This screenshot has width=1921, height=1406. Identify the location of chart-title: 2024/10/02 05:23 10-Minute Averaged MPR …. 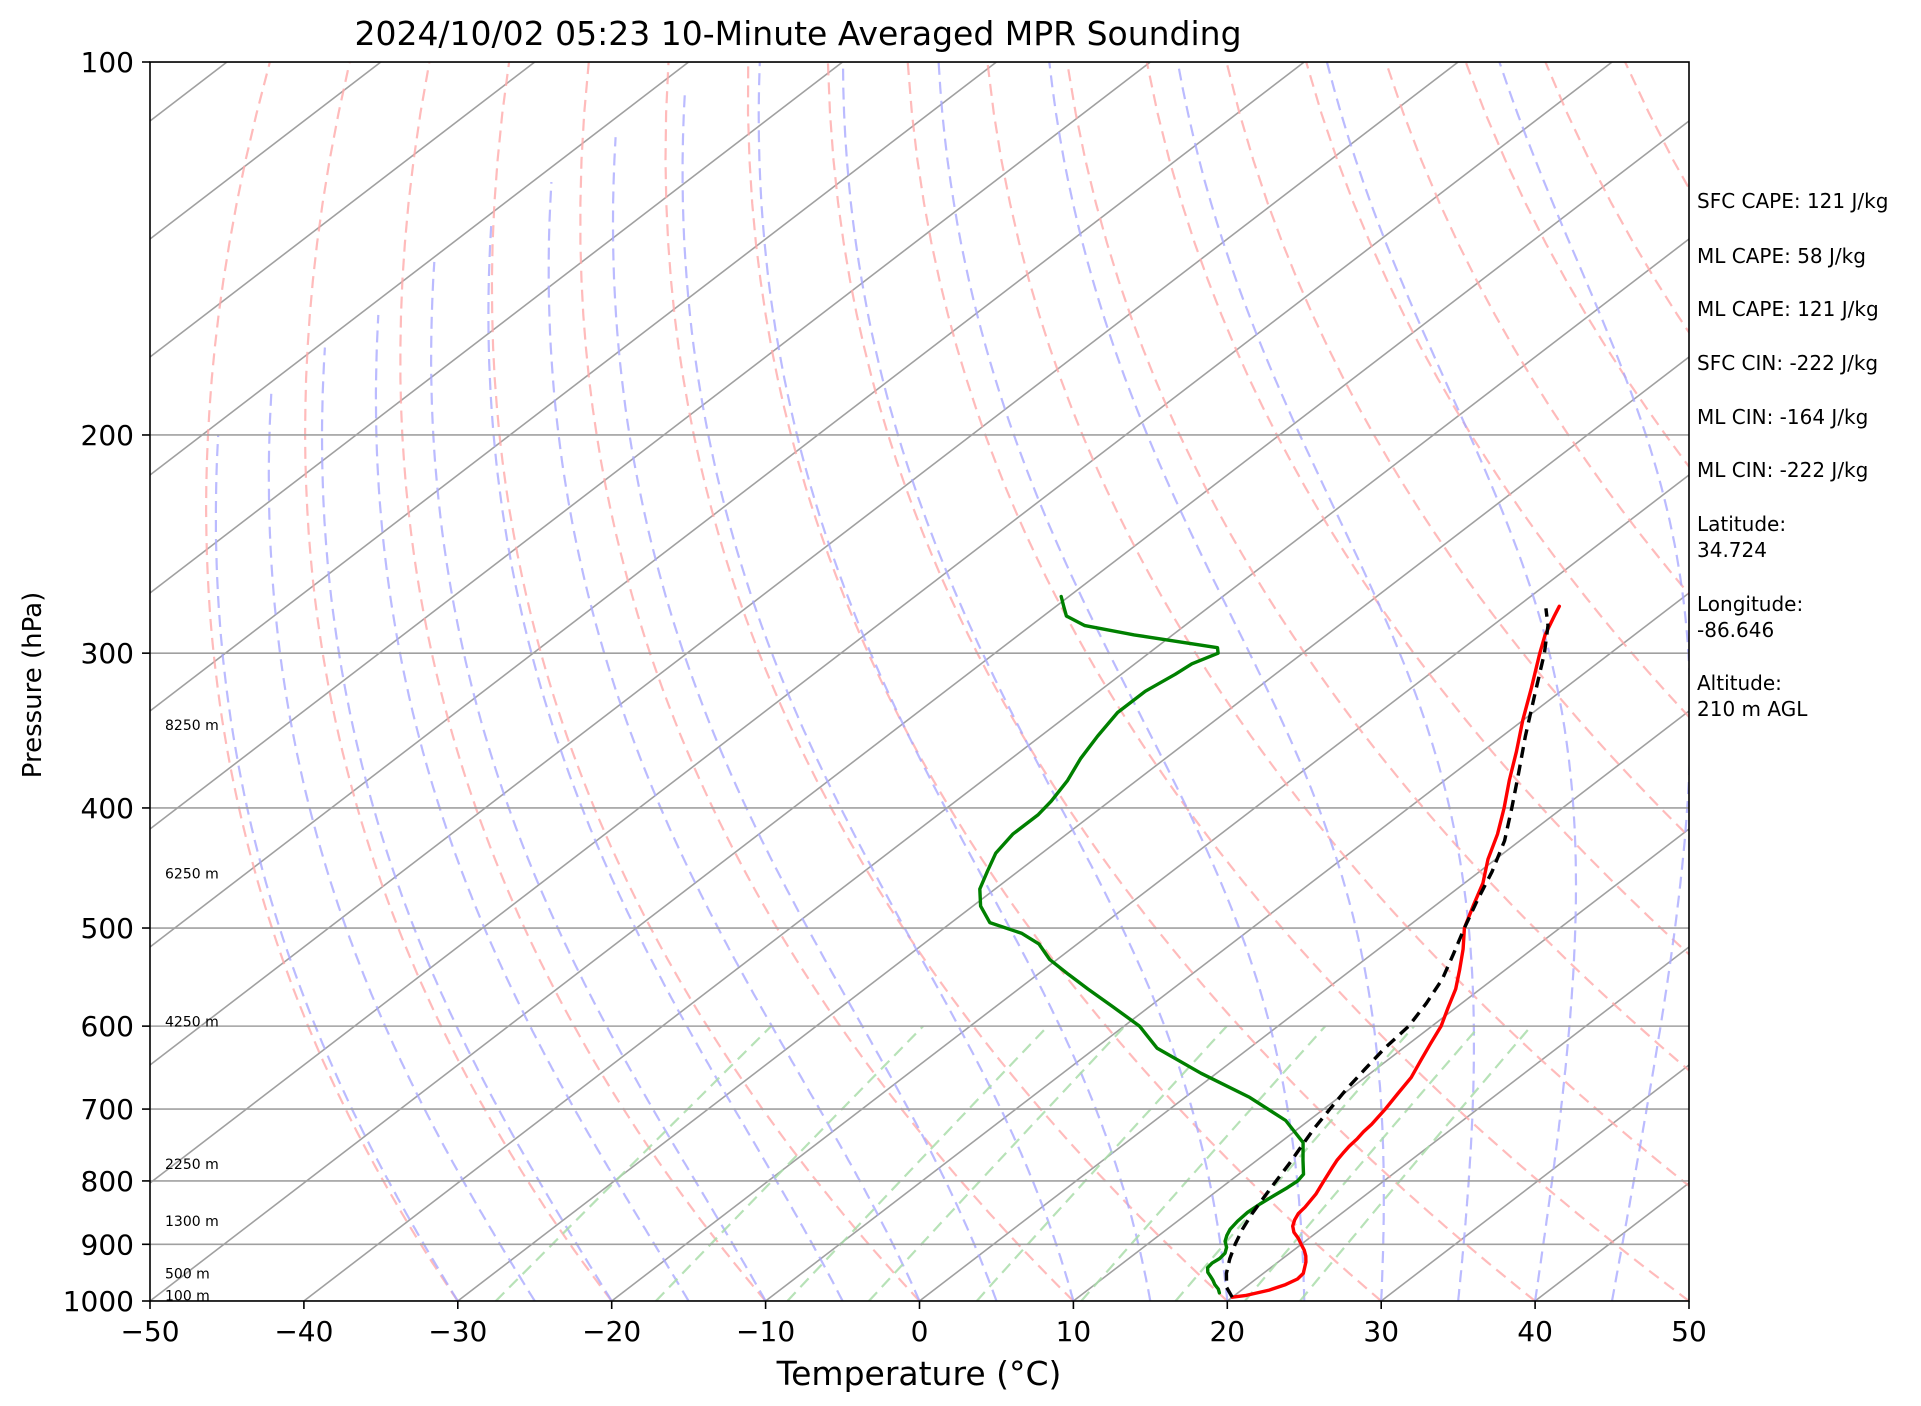
(797, 33).